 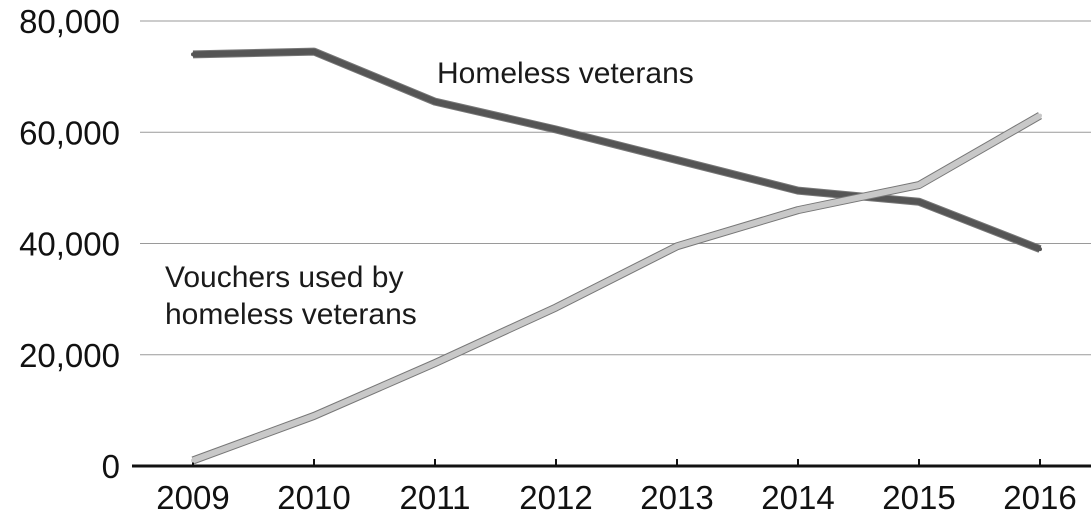 What do you see at coordinates (676, 496) in the screenshot?
I see `x-tick-label: 2013` at bounding box center [676, 496].